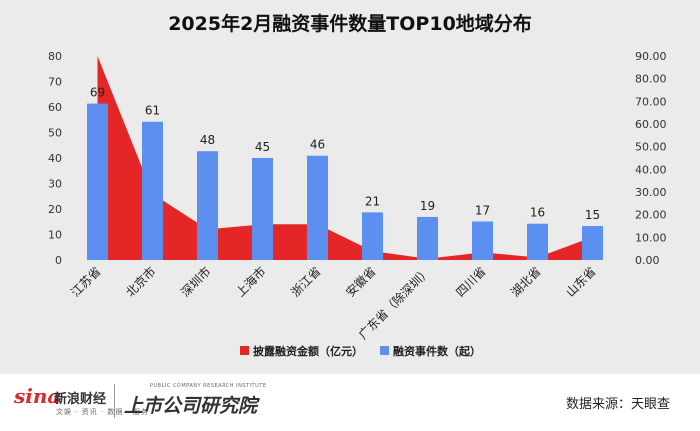 The image size is (700, 431). Describe the element at coordinates (580, 281) in the screenshot. I see `category-label: 山东省` at that location.